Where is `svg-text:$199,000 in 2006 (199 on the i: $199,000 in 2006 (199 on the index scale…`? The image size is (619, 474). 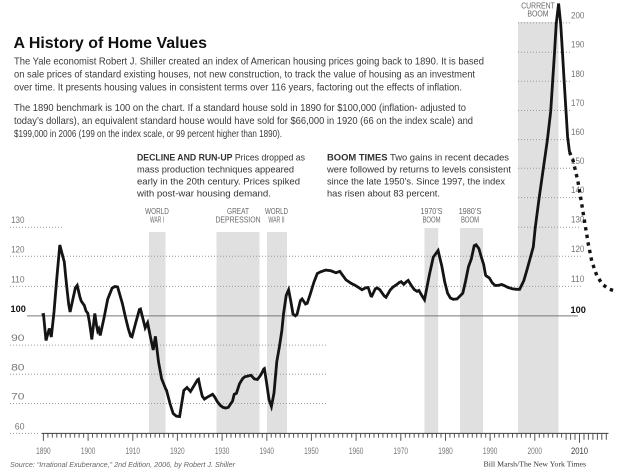
svg-text:$199,000 in 2006 (199 on the i: $199,000 in 2006 (199 on the index scale… is located at coordinates (148, 134).